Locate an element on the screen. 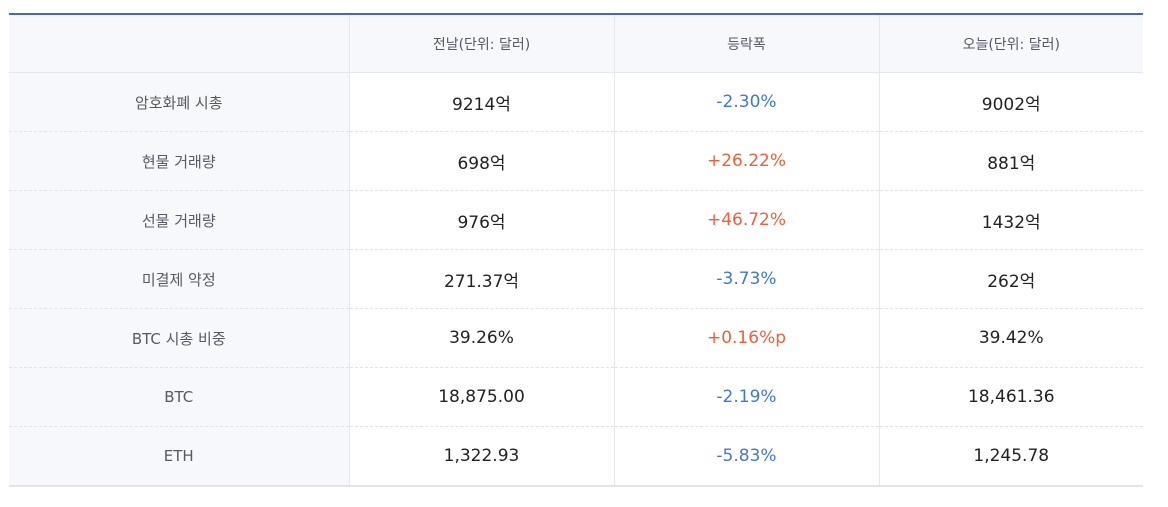 This screenshot has width=1168, height=507. change-value: +46.72% is located at coordinates (746, 220).